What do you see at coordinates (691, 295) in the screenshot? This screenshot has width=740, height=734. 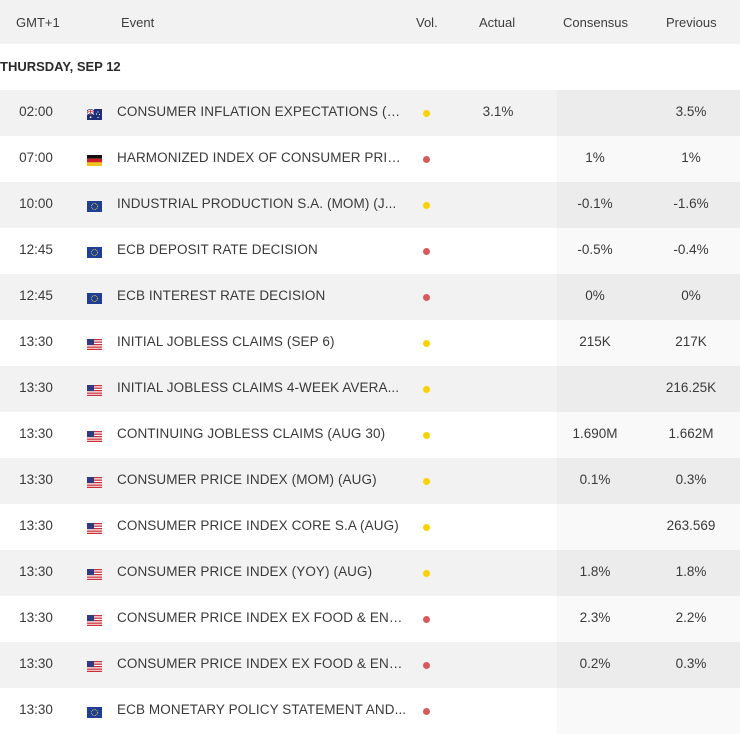 I see `previous-value: 0%` at bounding box center [691, 295].